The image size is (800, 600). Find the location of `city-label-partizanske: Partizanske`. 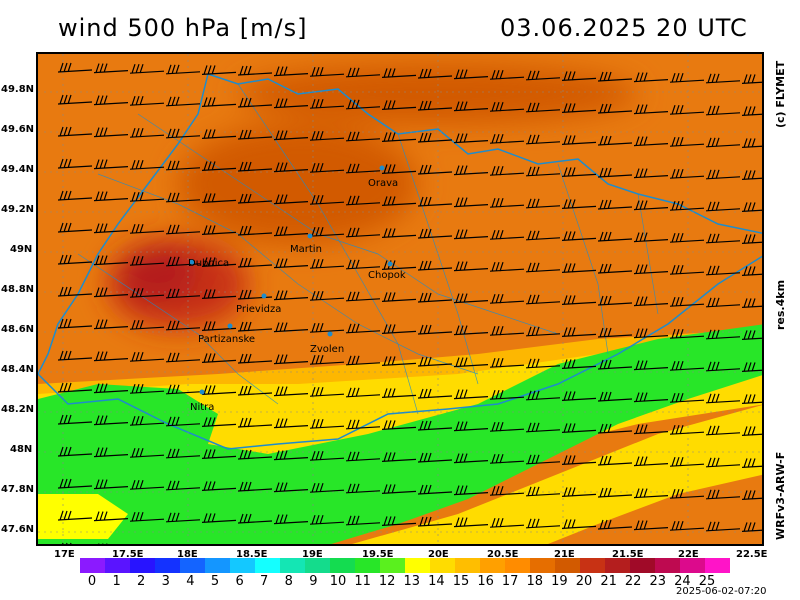

city-label-partizanske: Partizanske is located at coordinates (227, 339).